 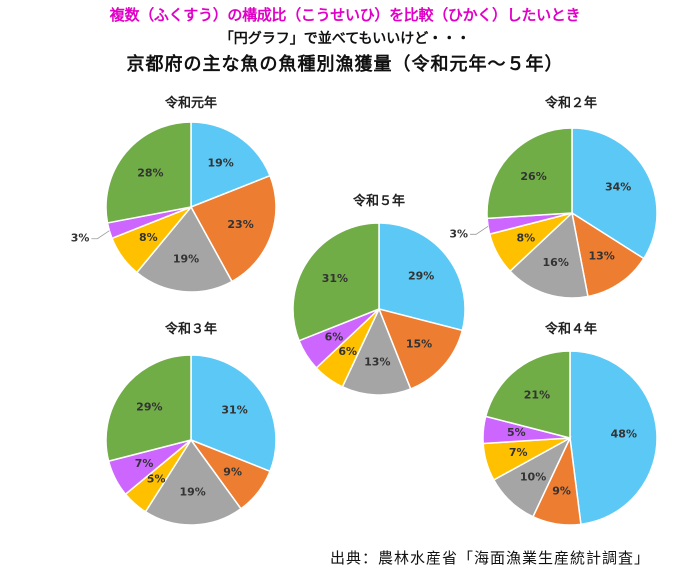 I want to click on headline: 複数（ふくすう）の構成比（こうせいひ）を比較（ひかく）したいとき, so click(x=345, y=15).